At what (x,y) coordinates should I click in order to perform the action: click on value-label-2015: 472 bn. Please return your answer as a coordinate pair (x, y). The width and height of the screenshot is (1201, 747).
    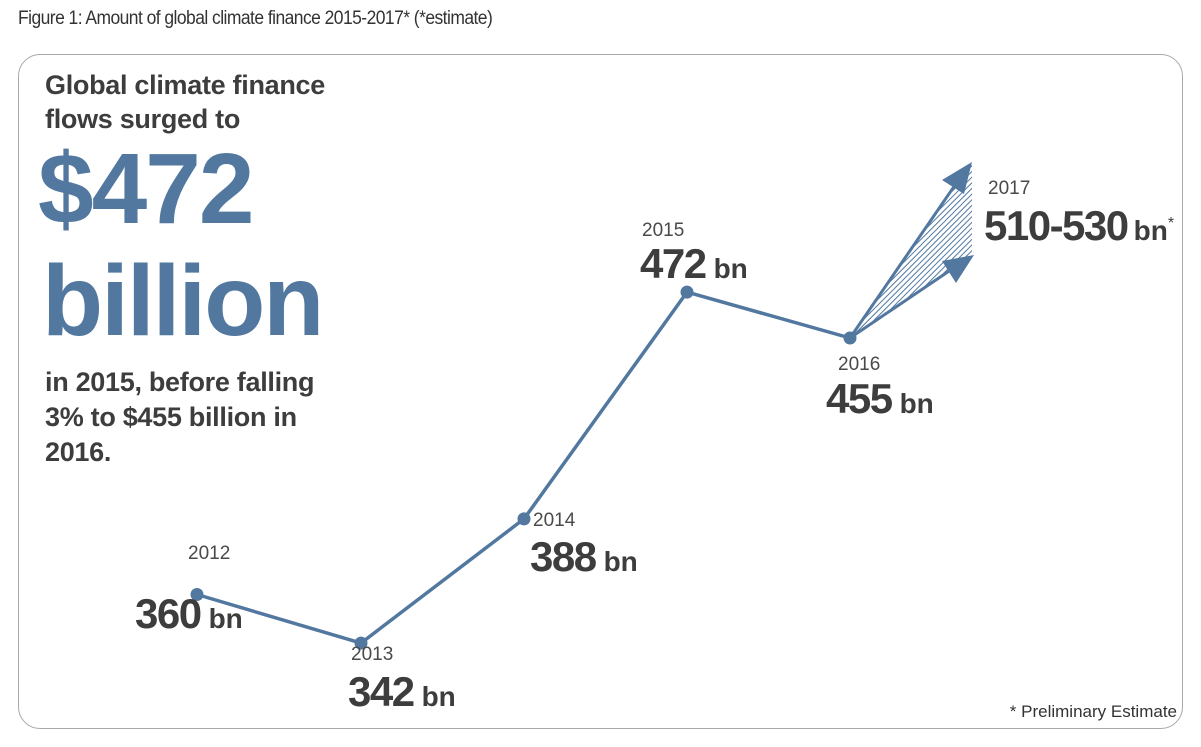
    Looking at the image, I should click on (694, 263).